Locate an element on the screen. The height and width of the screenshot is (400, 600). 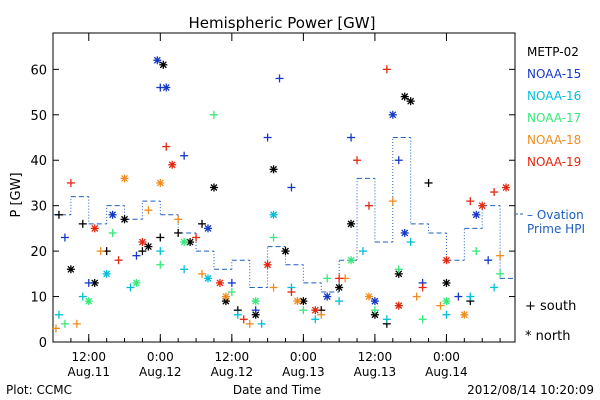
x-tick-date: Aug.12 is located at coordinates (160, 372).